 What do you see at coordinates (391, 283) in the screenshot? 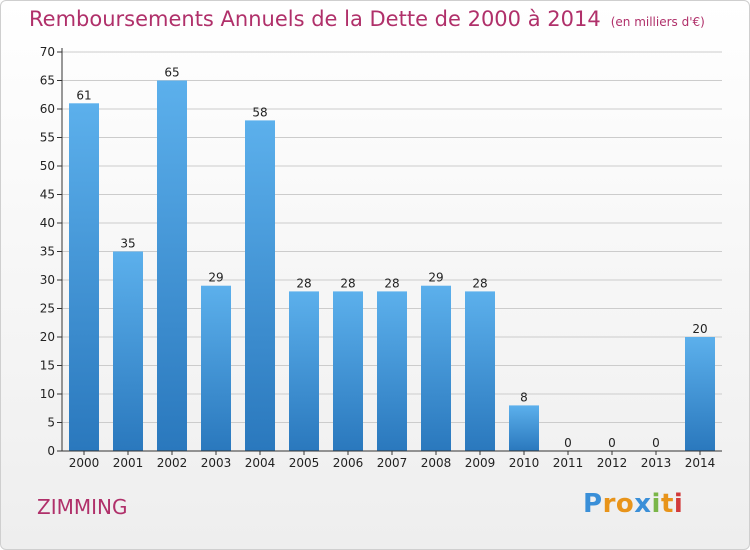
I see `data-label-2007: 28` at bounding box center [391, 283].